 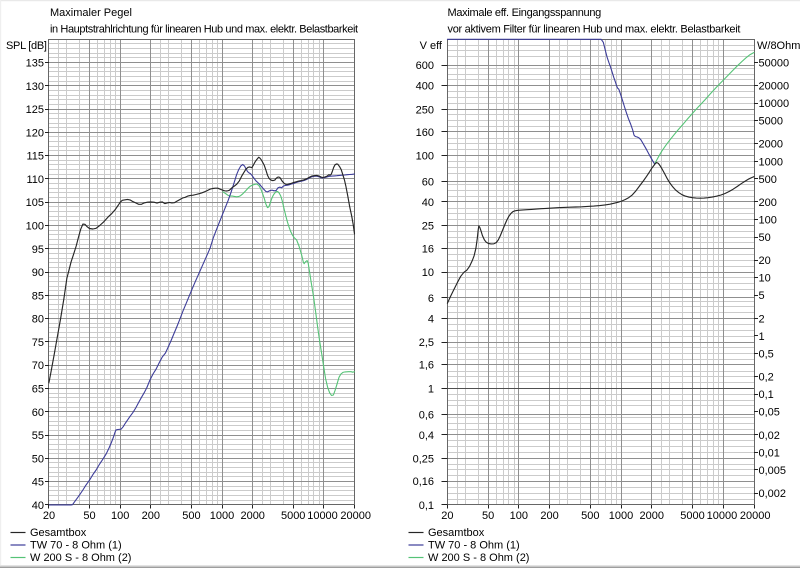 I want to click on svg-text: Maximaler Pegel, so click(x=91, y=13).